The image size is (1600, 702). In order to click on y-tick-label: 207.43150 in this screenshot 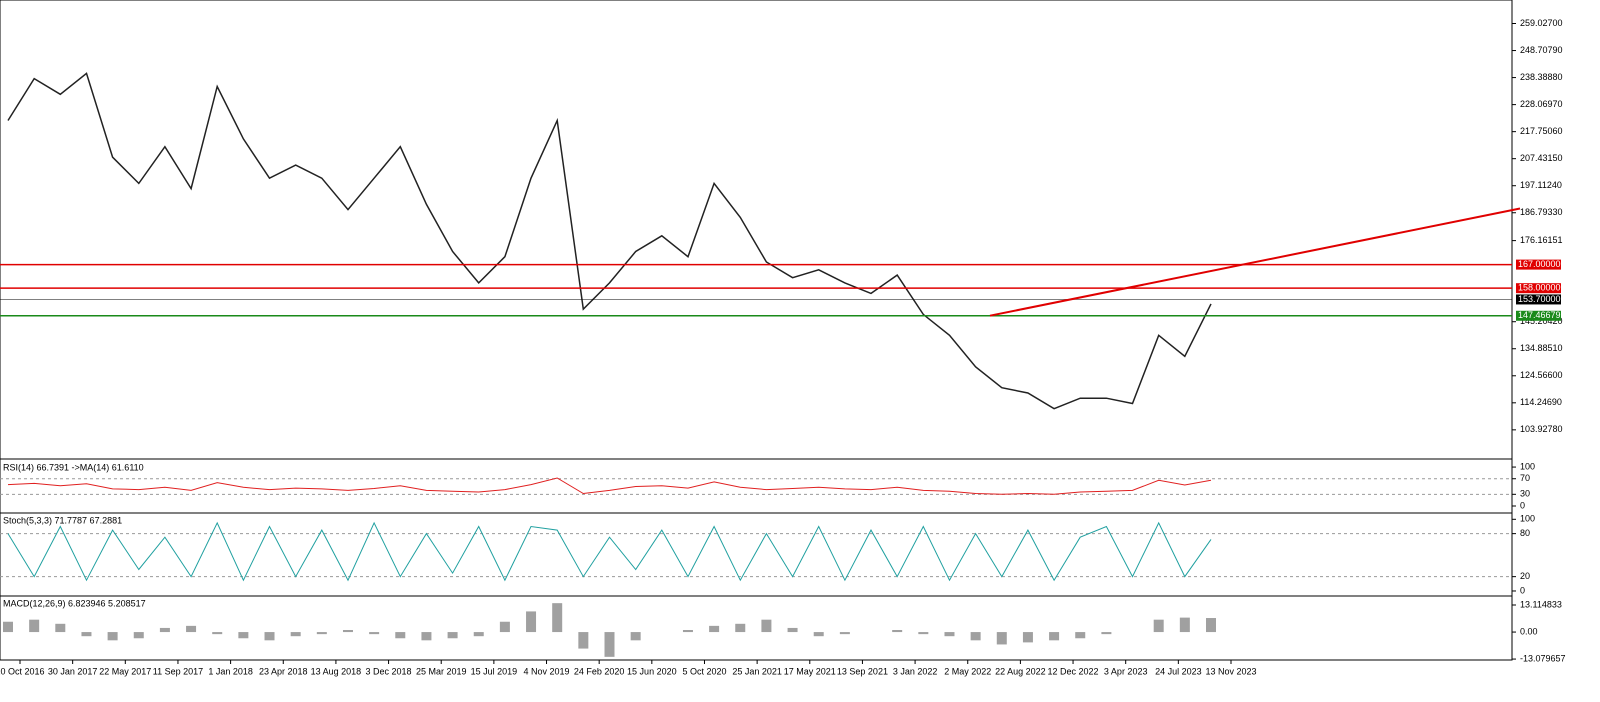, I will do `click(1541, 158)`.